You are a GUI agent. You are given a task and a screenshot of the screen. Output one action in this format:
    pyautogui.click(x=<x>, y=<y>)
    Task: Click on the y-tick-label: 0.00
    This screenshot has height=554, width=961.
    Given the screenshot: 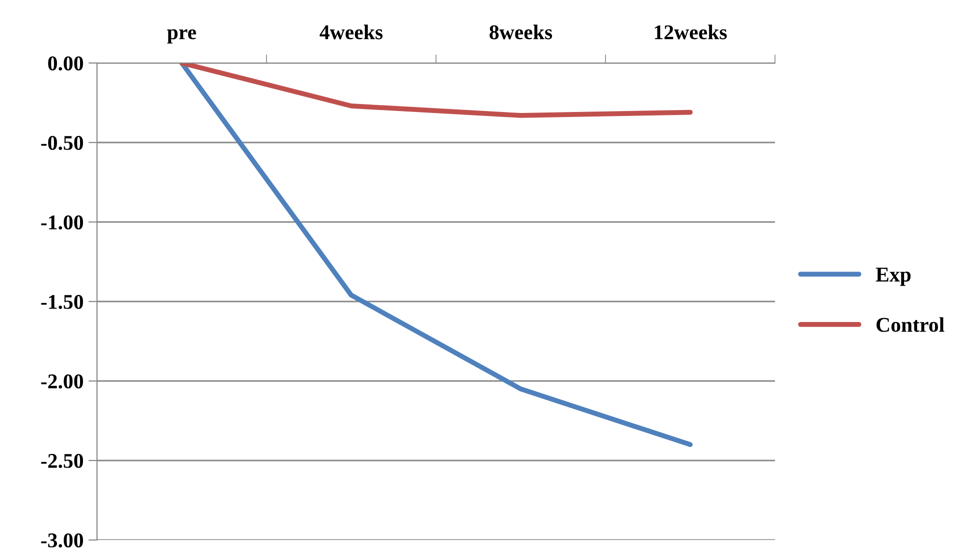 What is the action you would take?
    pyautogui.click(x=66, y=63)
    